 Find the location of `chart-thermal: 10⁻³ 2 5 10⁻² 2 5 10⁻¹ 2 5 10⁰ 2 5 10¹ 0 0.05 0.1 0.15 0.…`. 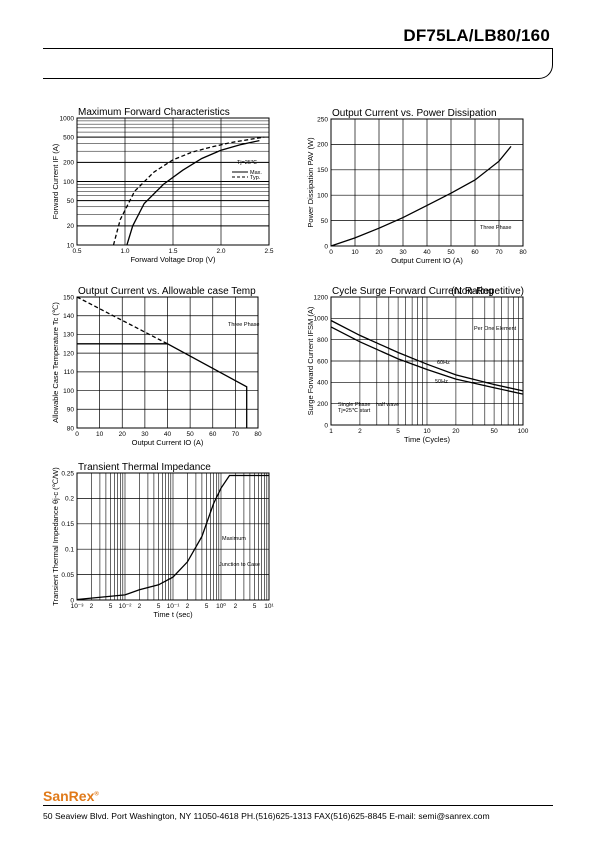

chart-thermal: 10⁻³ 2 5 10⁻² 2 5 10⁻¹ 2 5 10⁰ 2 5 10¹ 0 0.05 0.1 0.15 0.… is located at coordinates (163, 540).